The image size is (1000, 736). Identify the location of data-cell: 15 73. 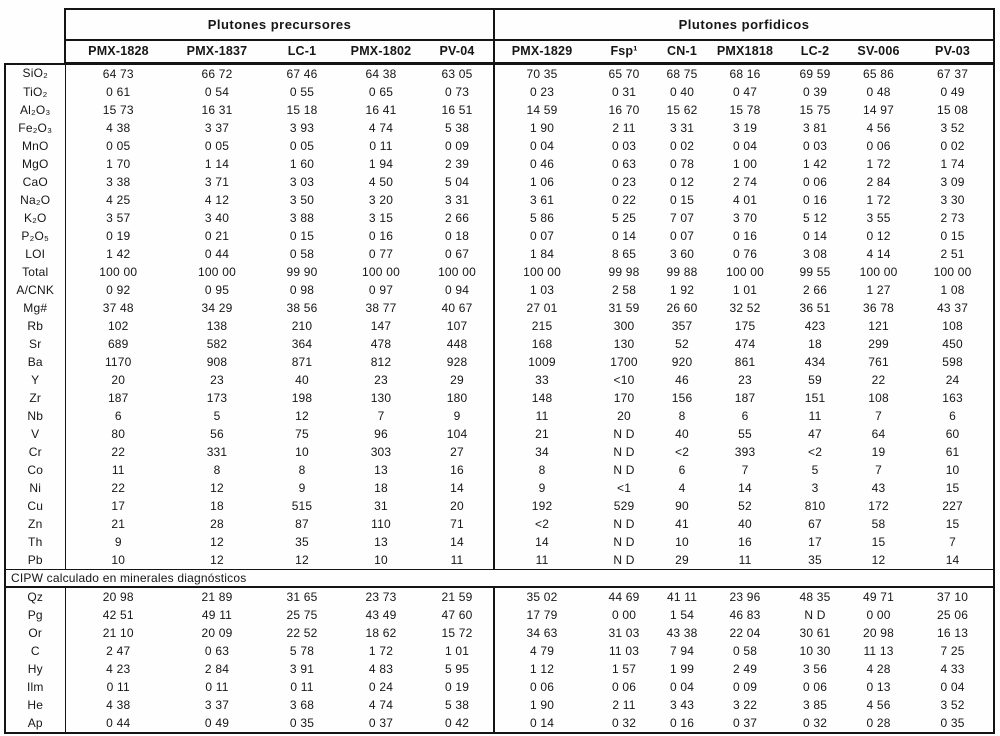
(118, 109).